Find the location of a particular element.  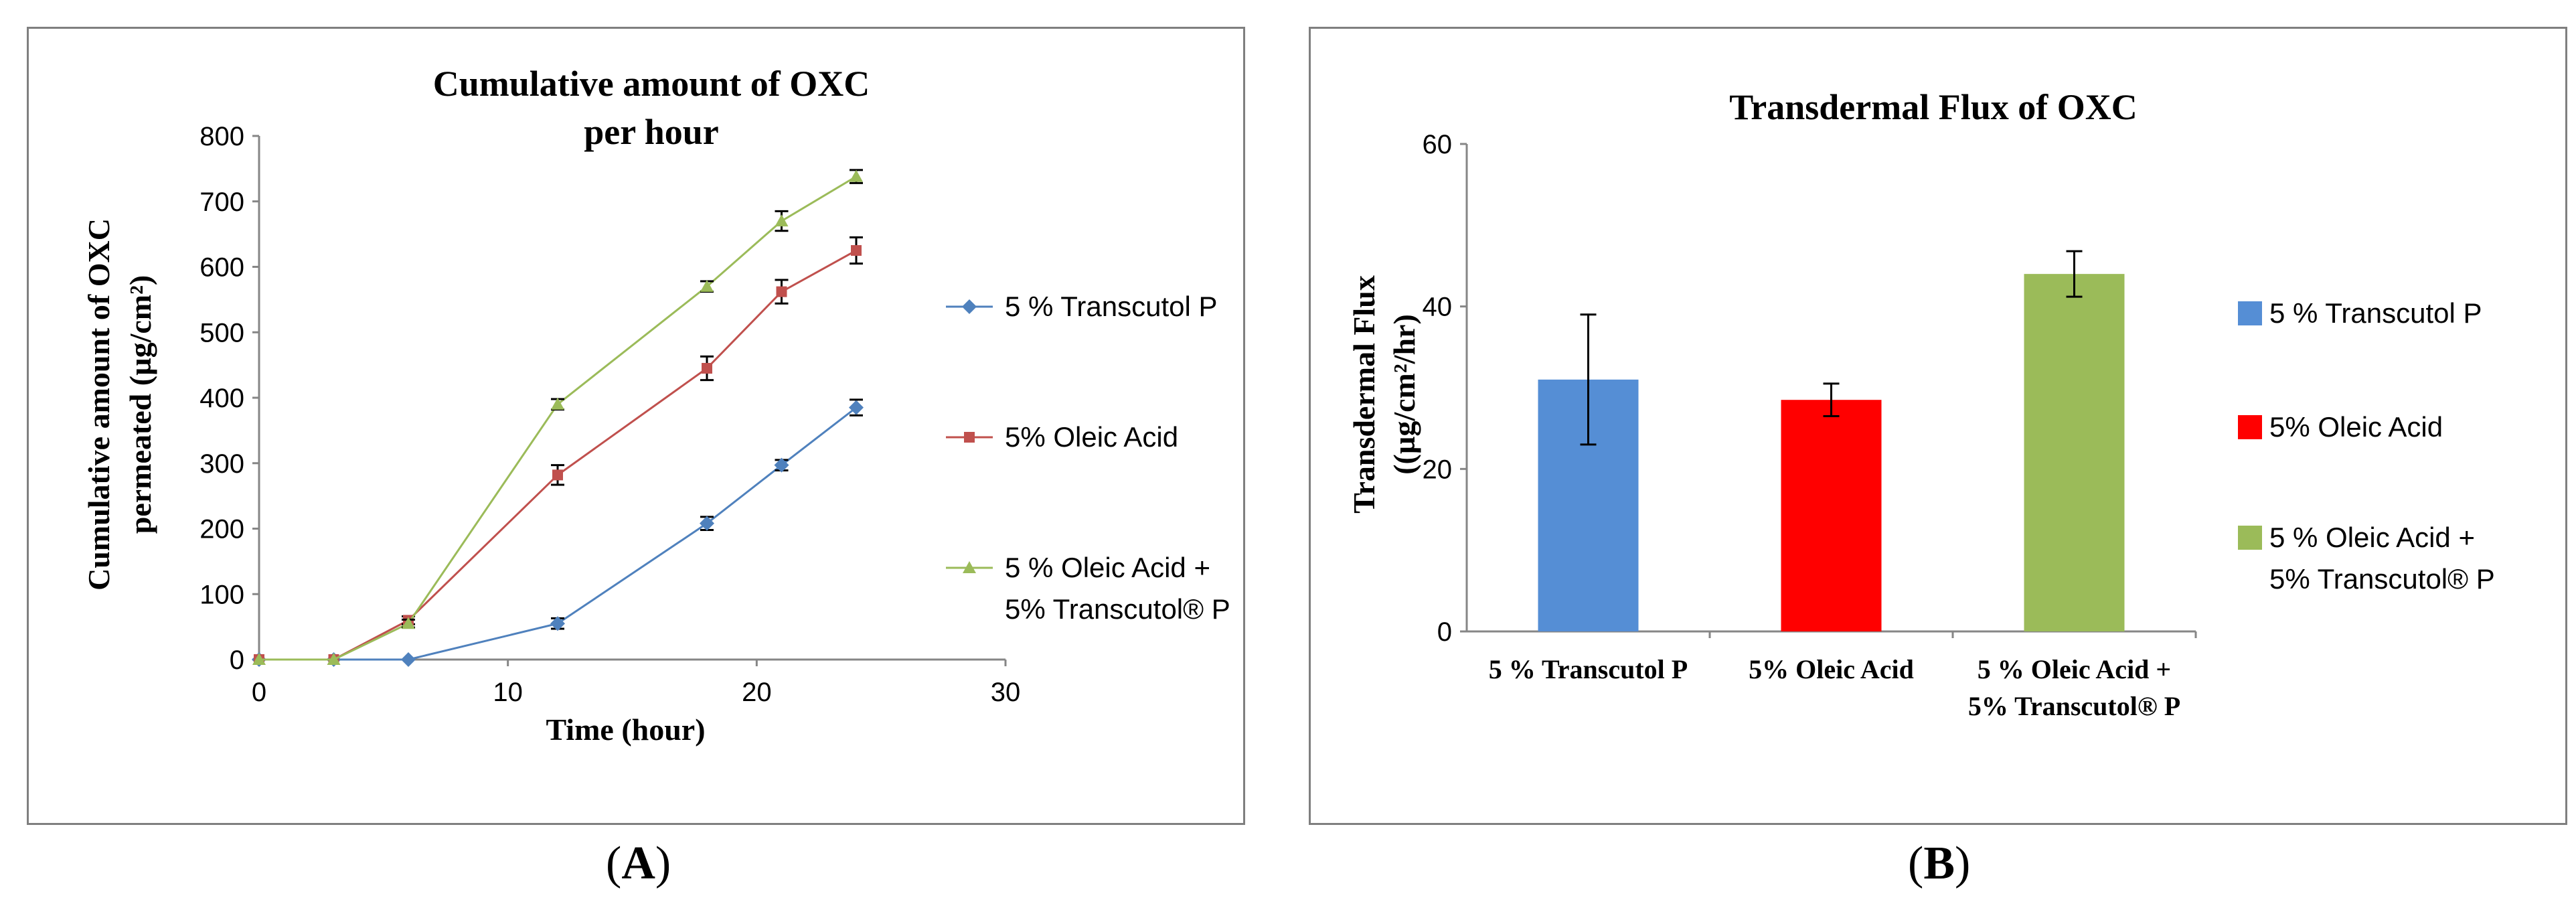

chart-a-y-tick-label: 800 is located at coordinates (222, 136).